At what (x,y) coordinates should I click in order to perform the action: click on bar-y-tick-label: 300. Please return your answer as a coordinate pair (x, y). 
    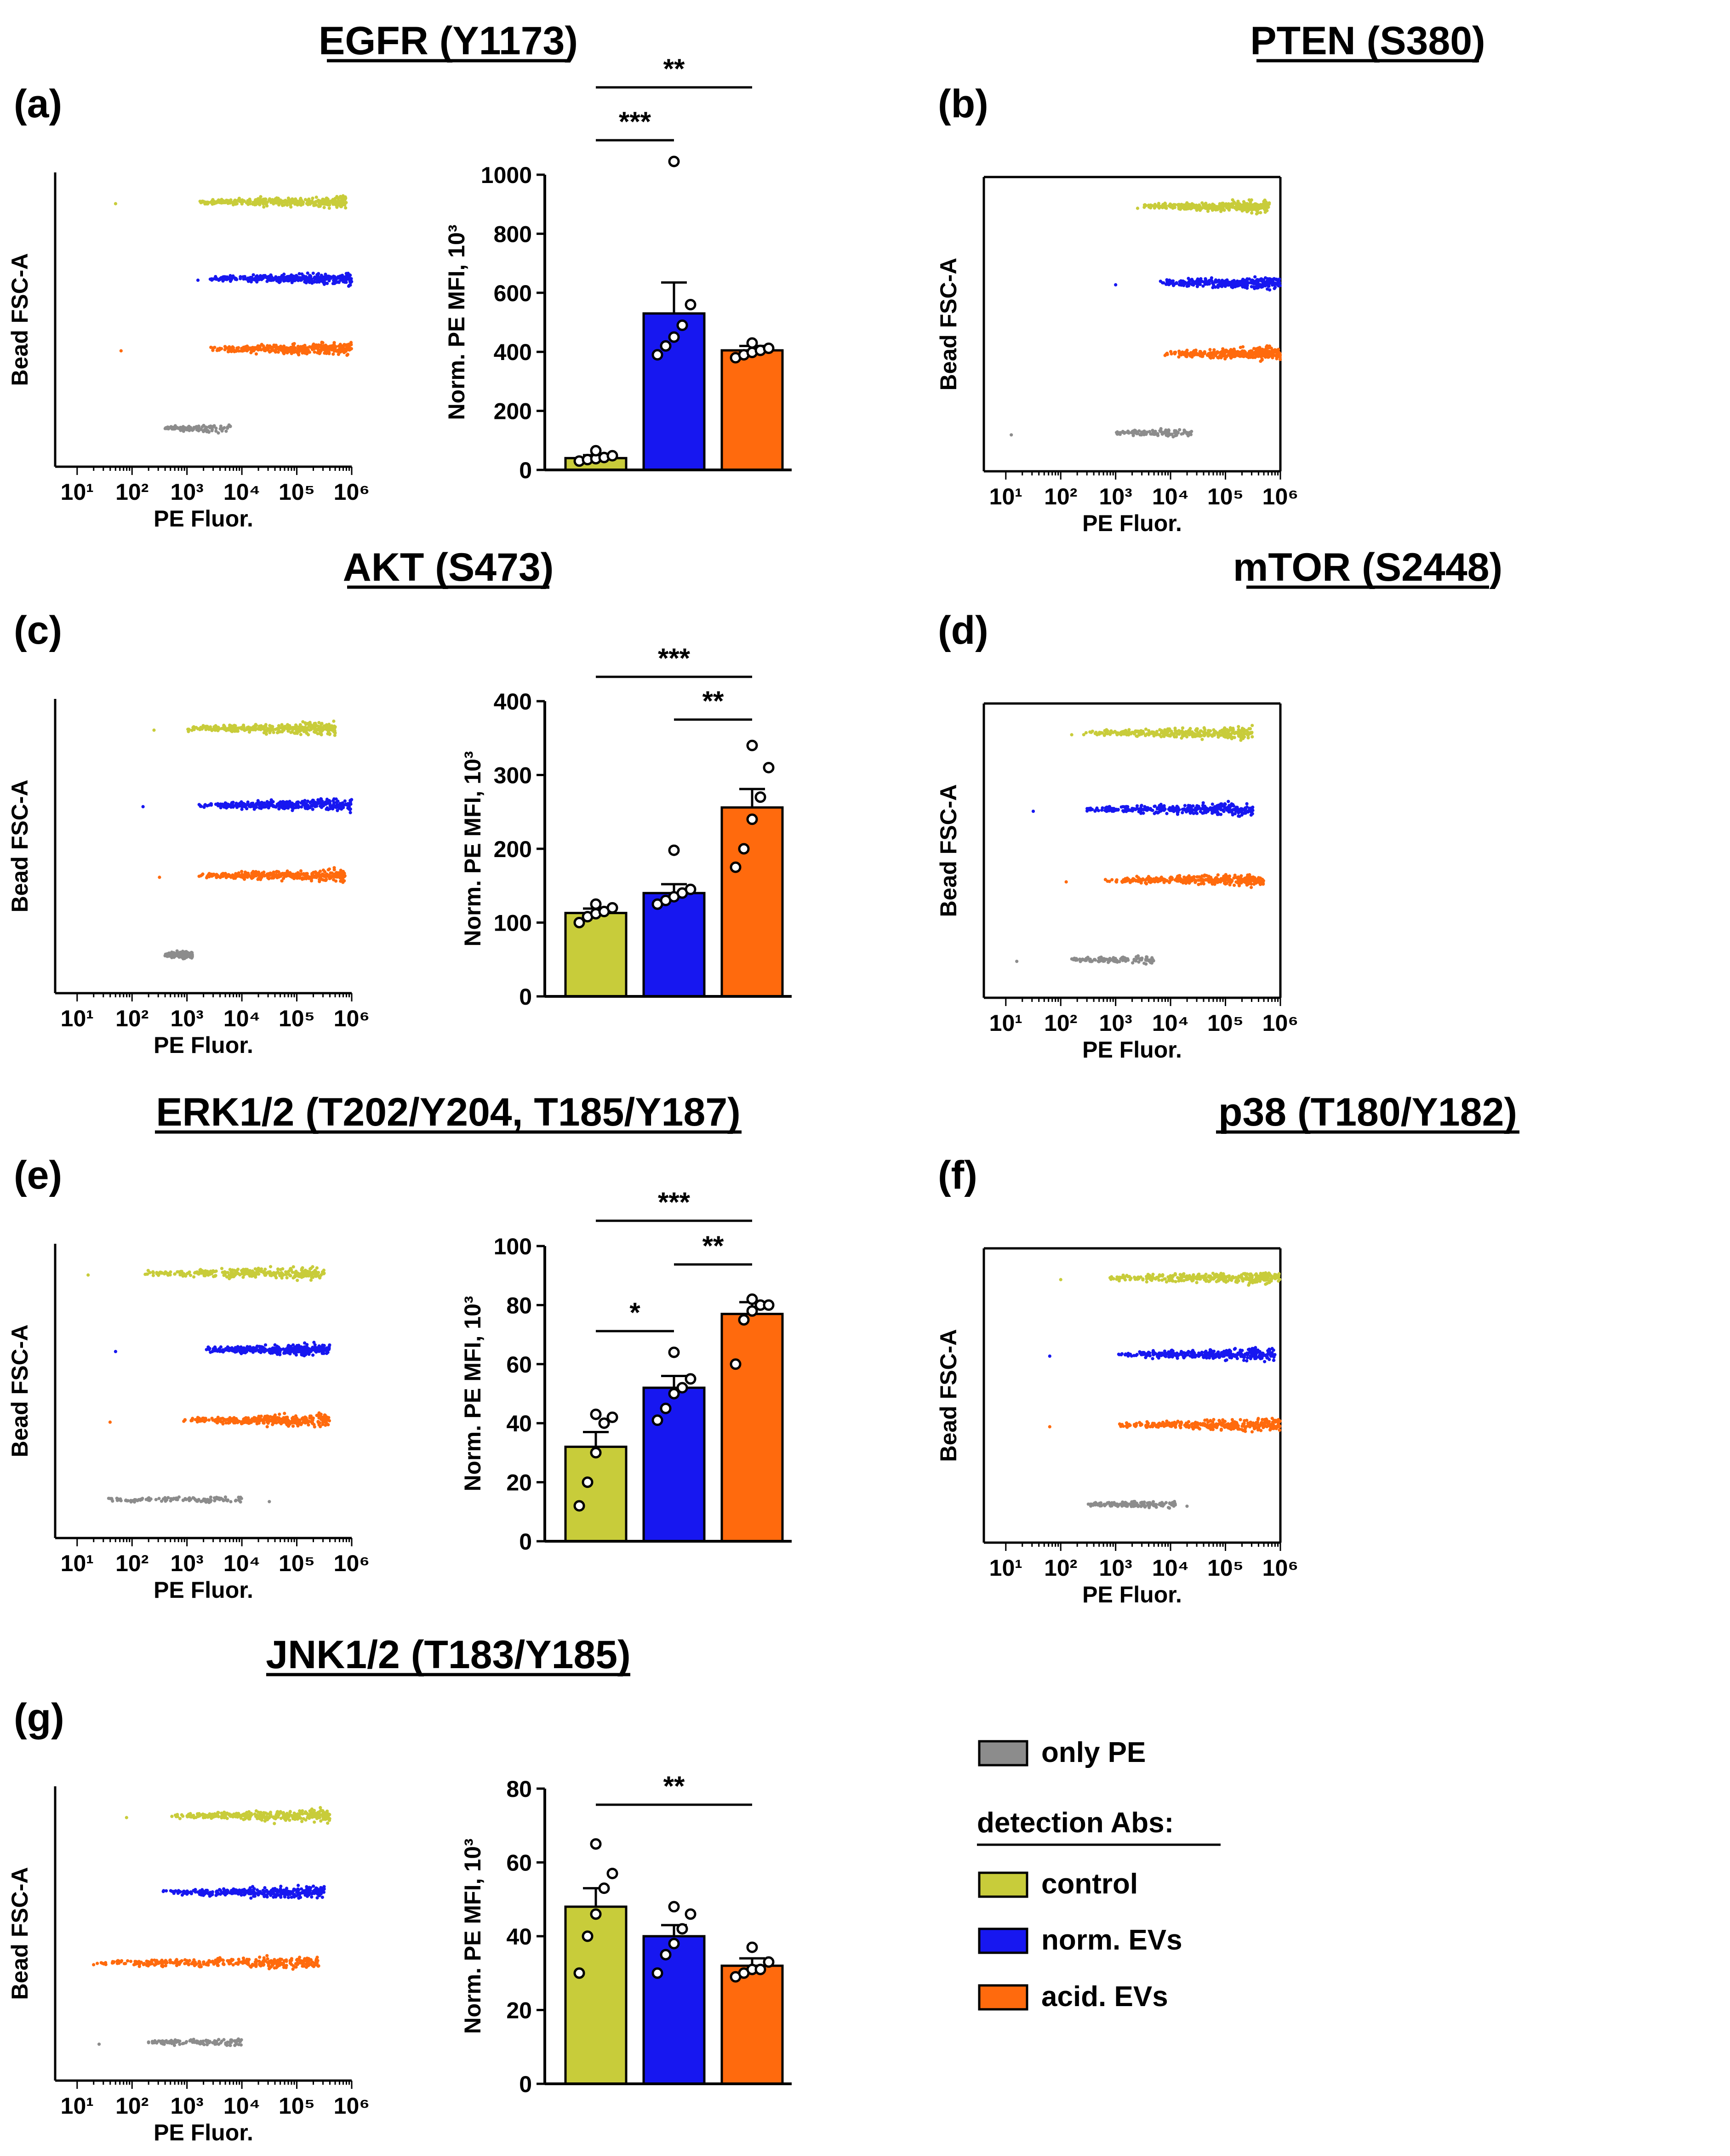
    Looking at the image, I should click on (513, 776).